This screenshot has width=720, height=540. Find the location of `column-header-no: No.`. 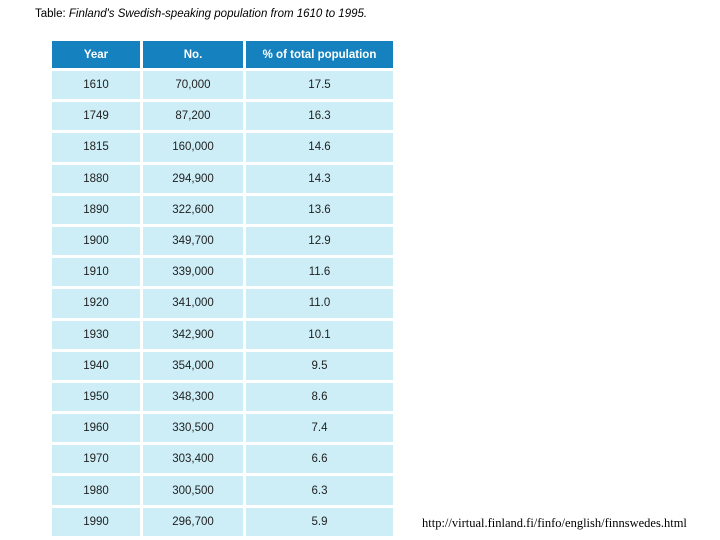

column-header-no: No. is located at coordinates (193, 54).